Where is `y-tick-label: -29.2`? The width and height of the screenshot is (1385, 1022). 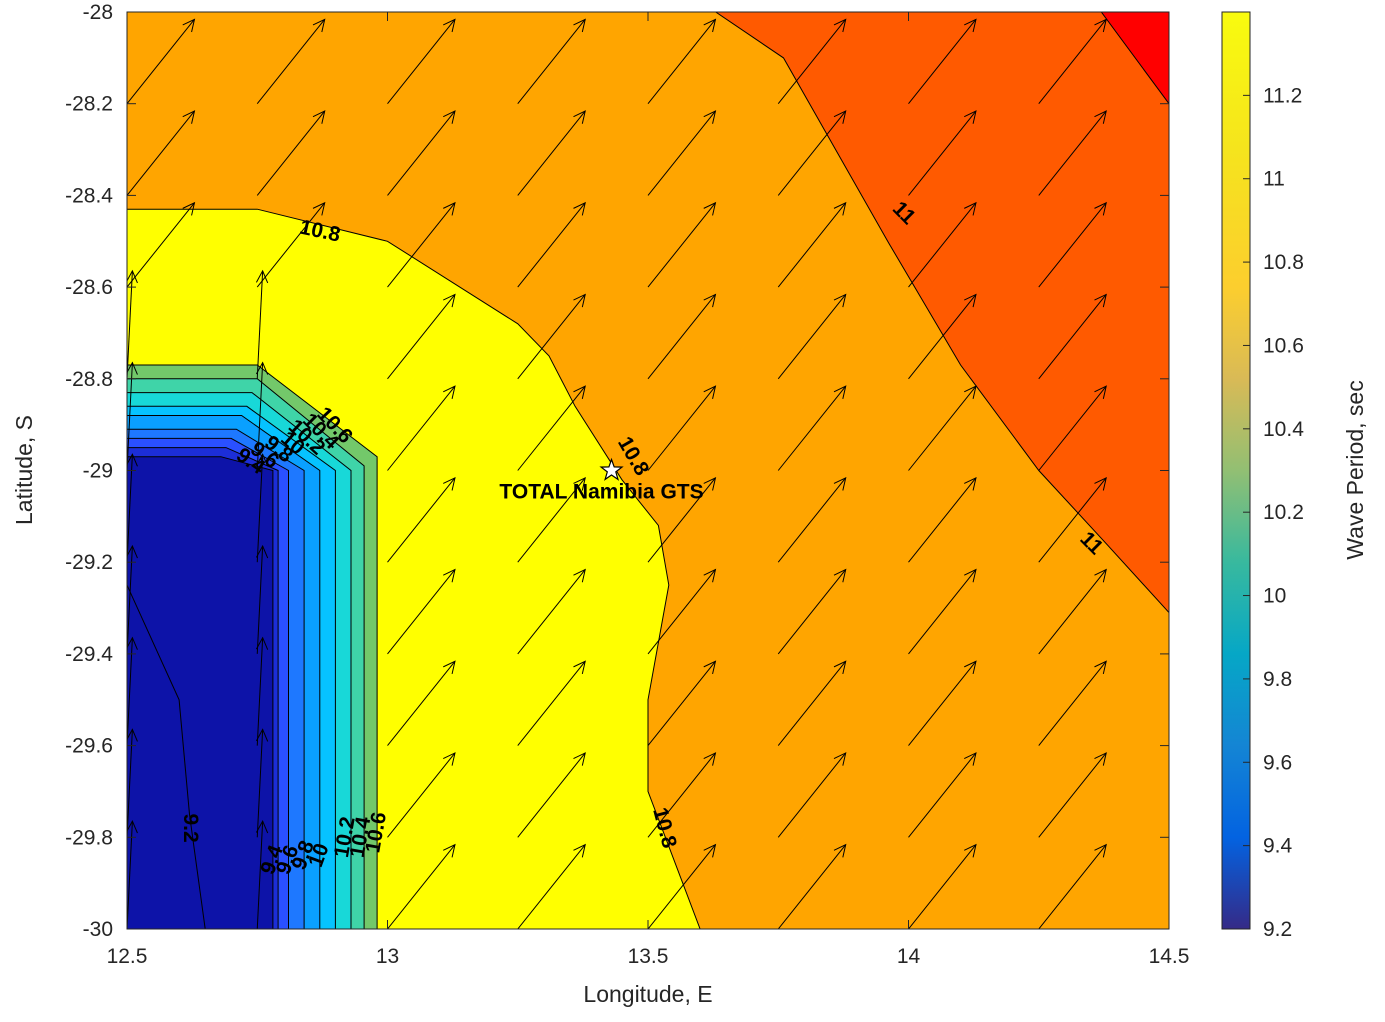
y-tick-label: -29.2 is located at coordinates (89, 562).